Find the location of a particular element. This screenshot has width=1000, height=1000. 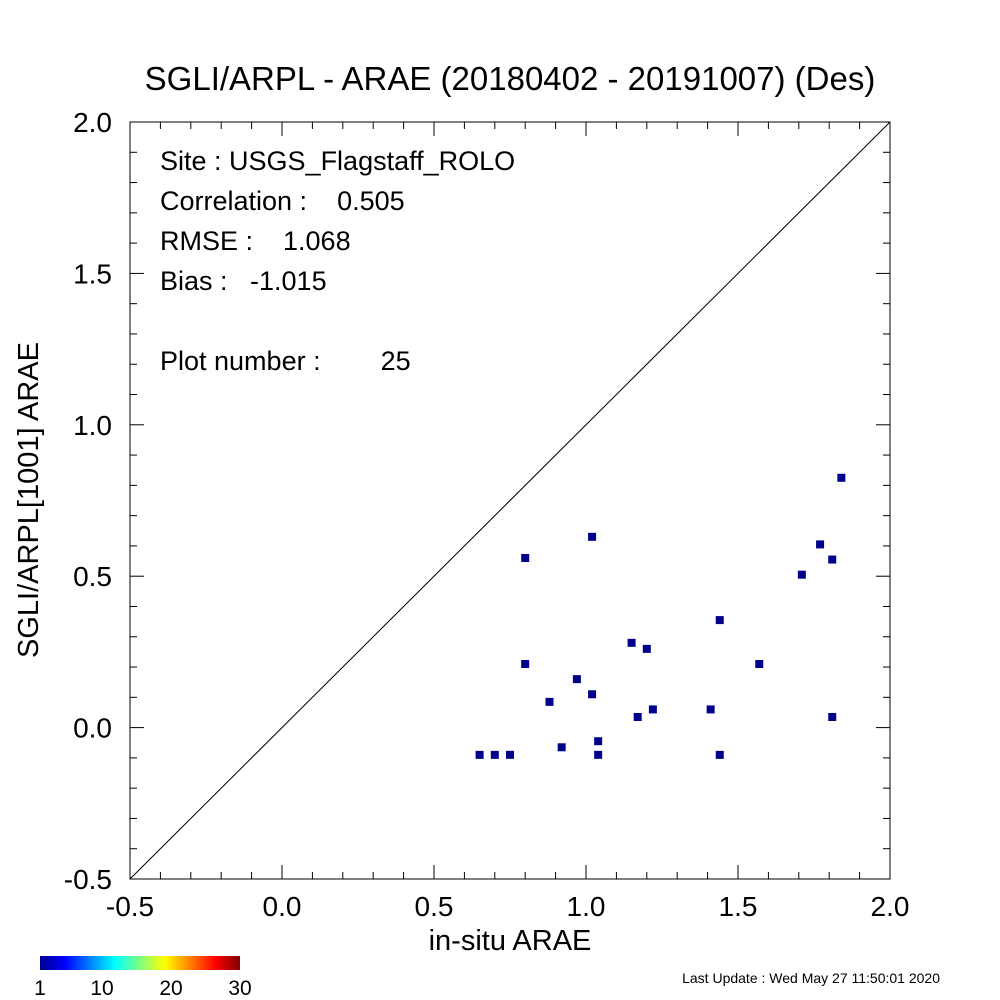

y-tick-label: 2.0 is located at coordinates (92, 122).